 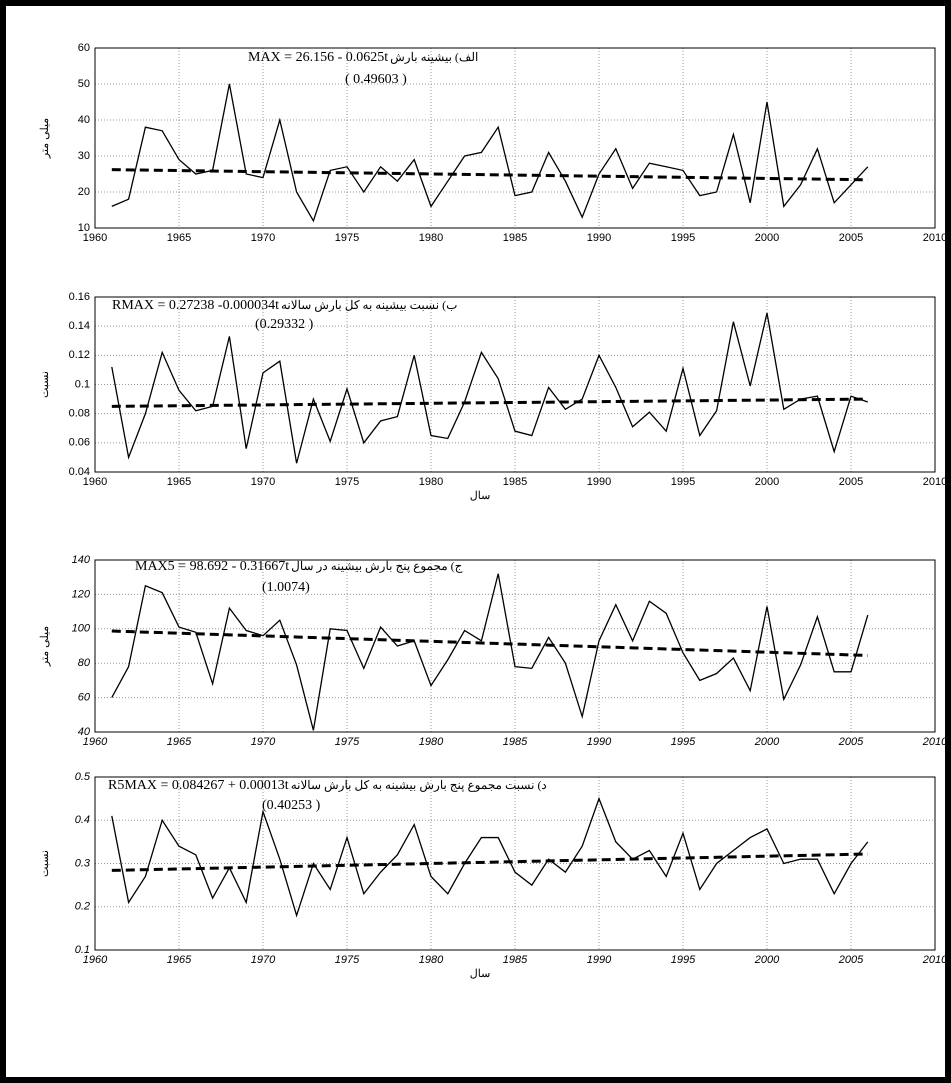 What do you see at coordinates (291, 805) in the screenshot?
I see `r-value: (0.40253 )` at bounding box center [291, 805].